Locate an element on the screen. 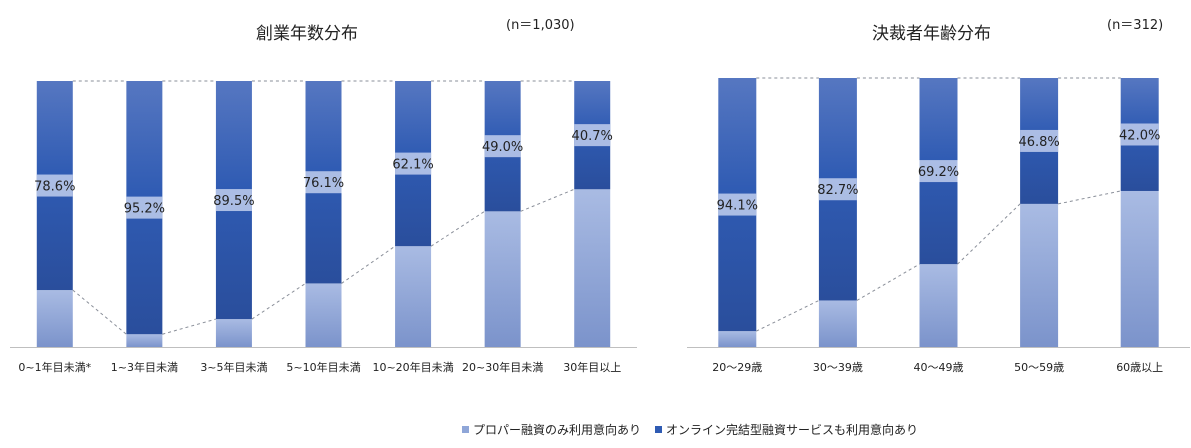  legend-label-online: オンライン完結型融資サービスも利用意向あり is located at coordinates (792, 430).